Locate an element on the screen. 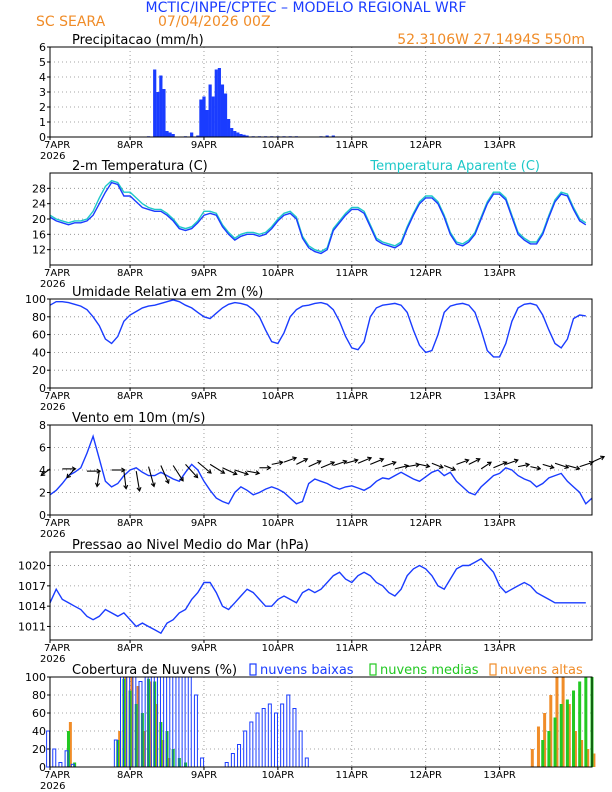 Image resolution: width=612 pixels, height=792 pixels. y-tick-label: 0 is located at coordinates (42, 515).